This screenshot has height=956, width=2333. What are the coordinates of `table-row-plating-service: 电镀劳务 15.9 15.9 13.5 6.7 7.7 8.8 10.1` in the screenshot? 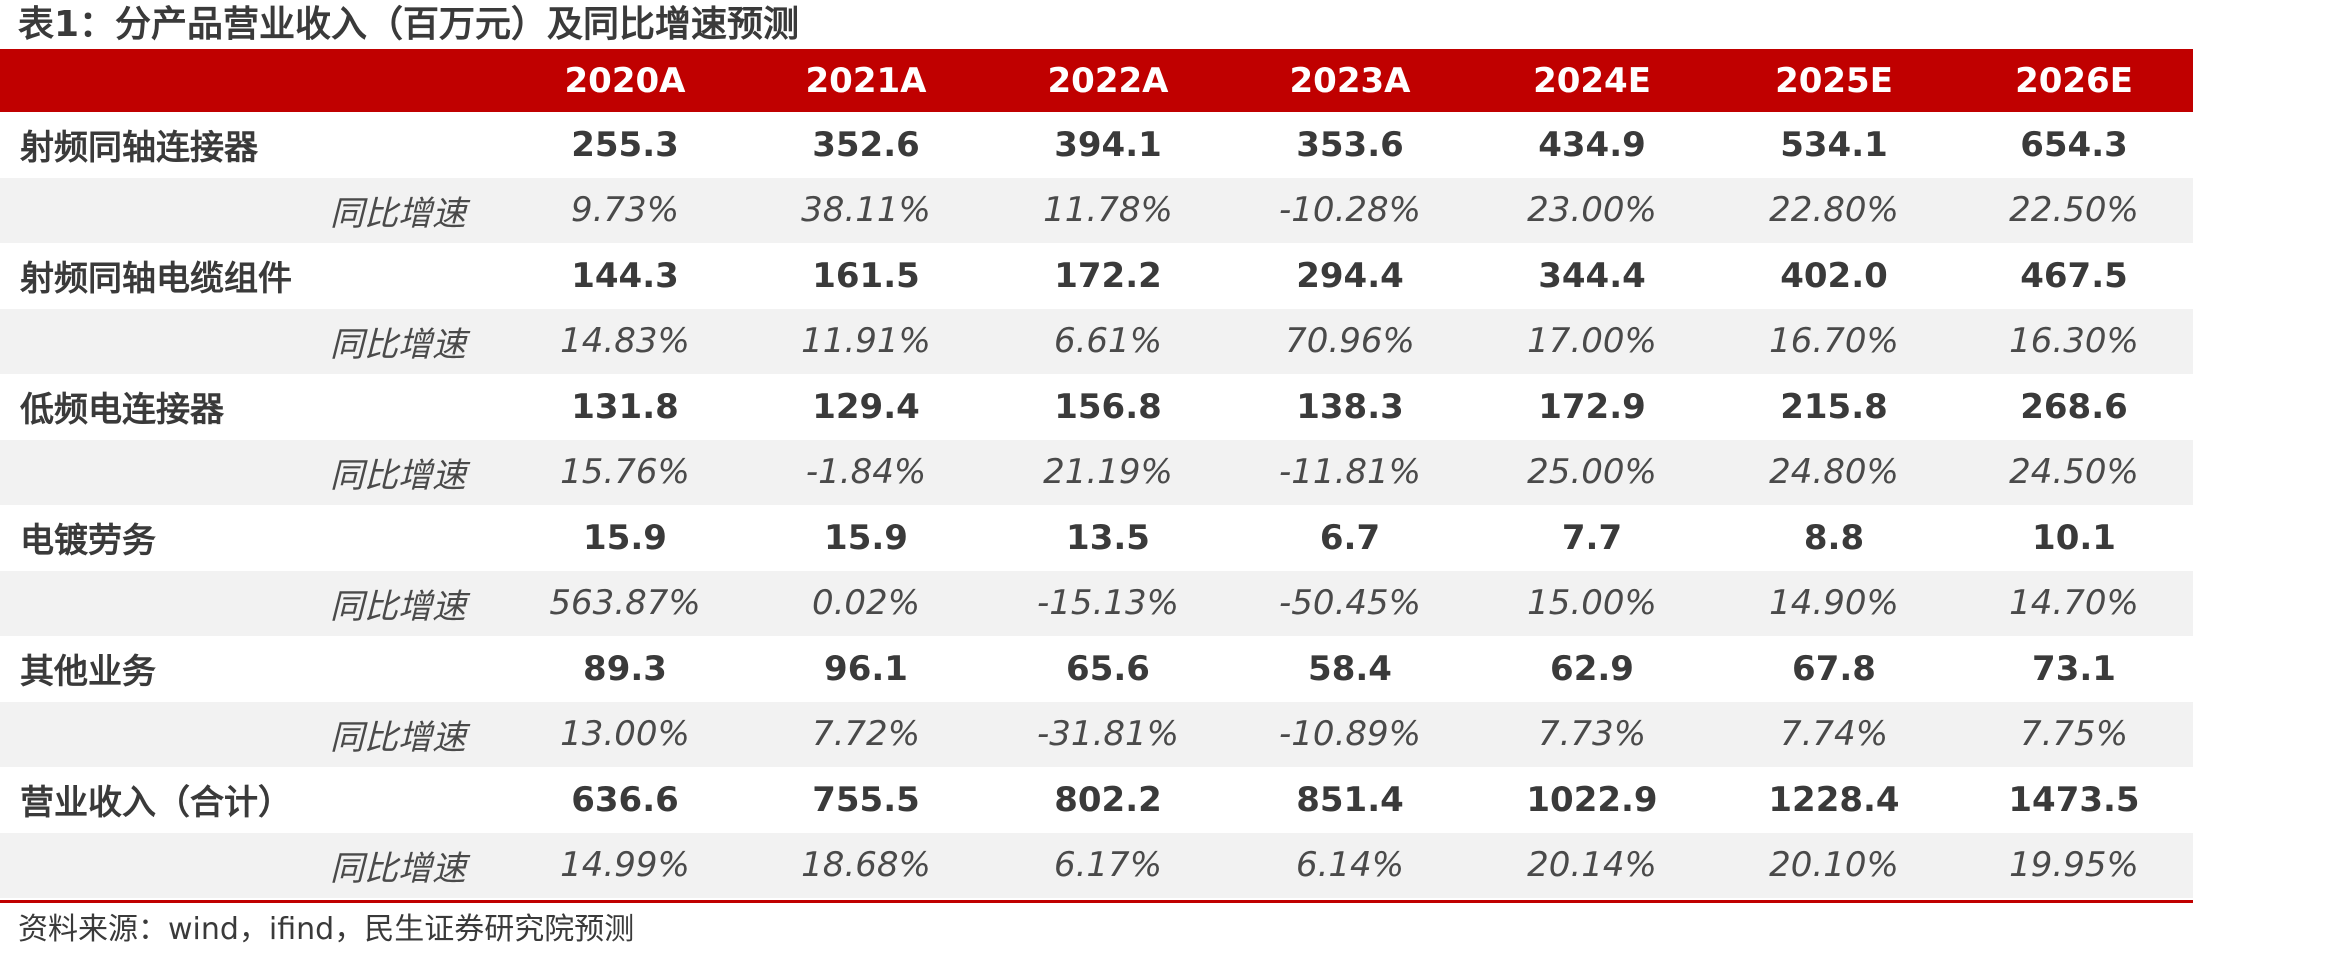 It's located at (1096, 538).